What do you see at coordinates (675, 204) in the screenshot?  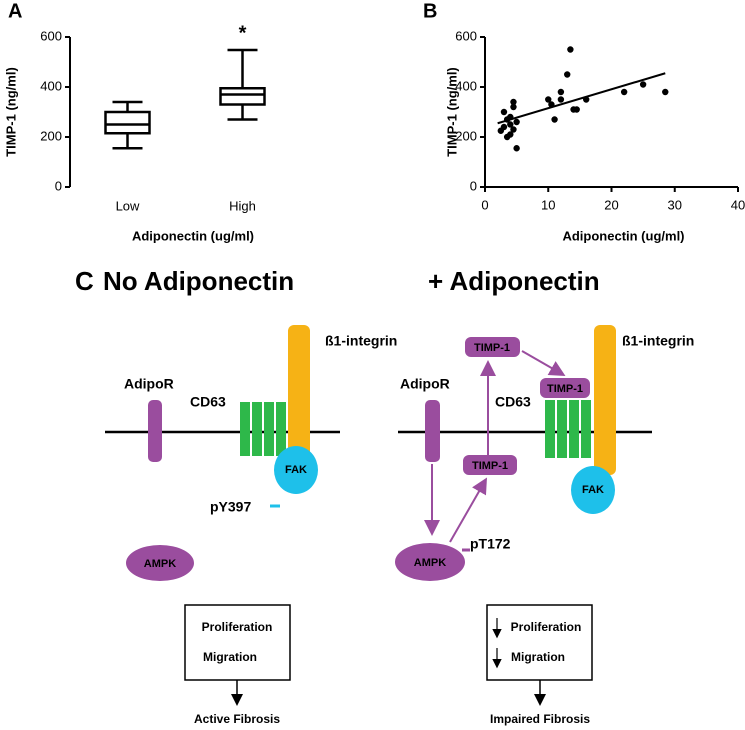 I see `x-tick-label: 30` at bounding box center [675, 204].